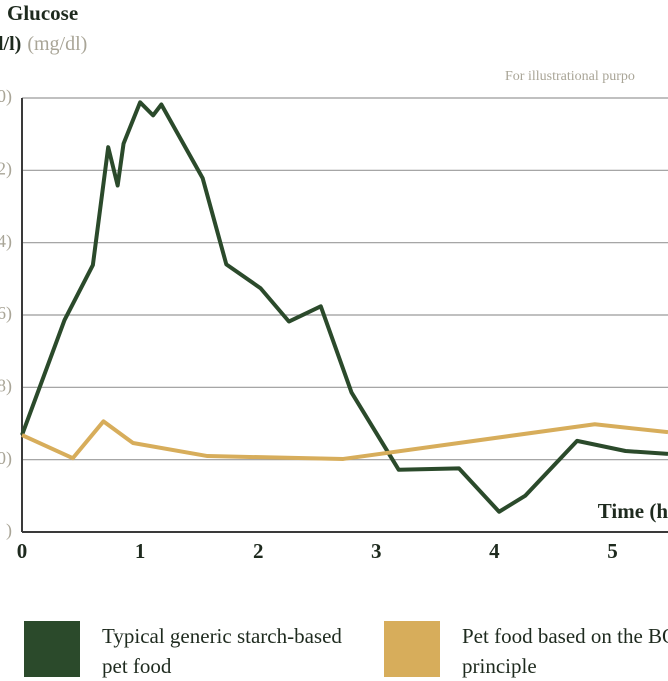  What do you see at coordinates (10, 44) in the screenshot?
I see `y-unit: l/l)` at bounding box center [10, 44].